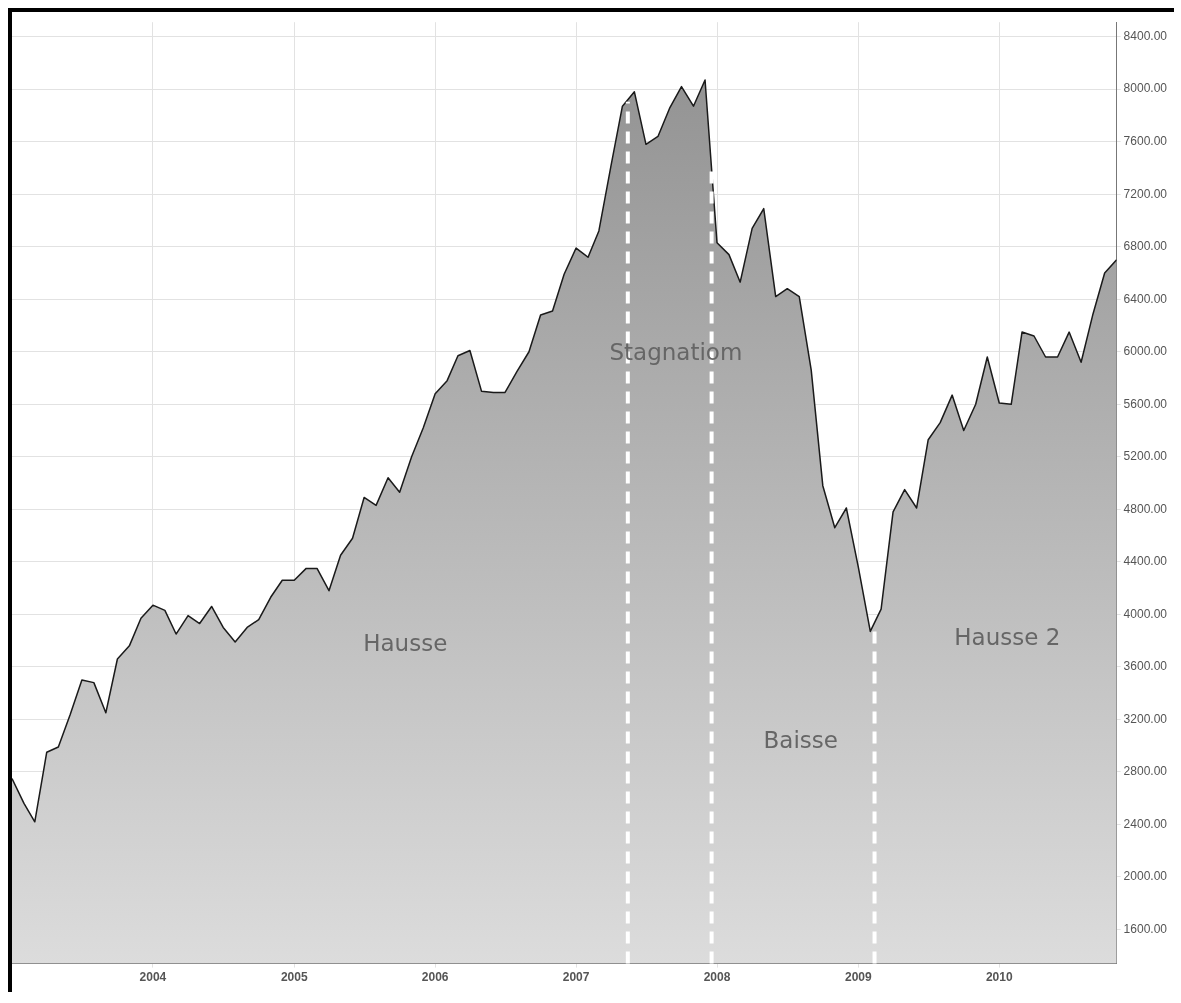 Image resolution: width=1181 pixels, height=1003 pixels. What do you see at coordinates (153, 977) in the screenshot?
I see `x-tick-label: 2004` at bounding box center [153, 977].